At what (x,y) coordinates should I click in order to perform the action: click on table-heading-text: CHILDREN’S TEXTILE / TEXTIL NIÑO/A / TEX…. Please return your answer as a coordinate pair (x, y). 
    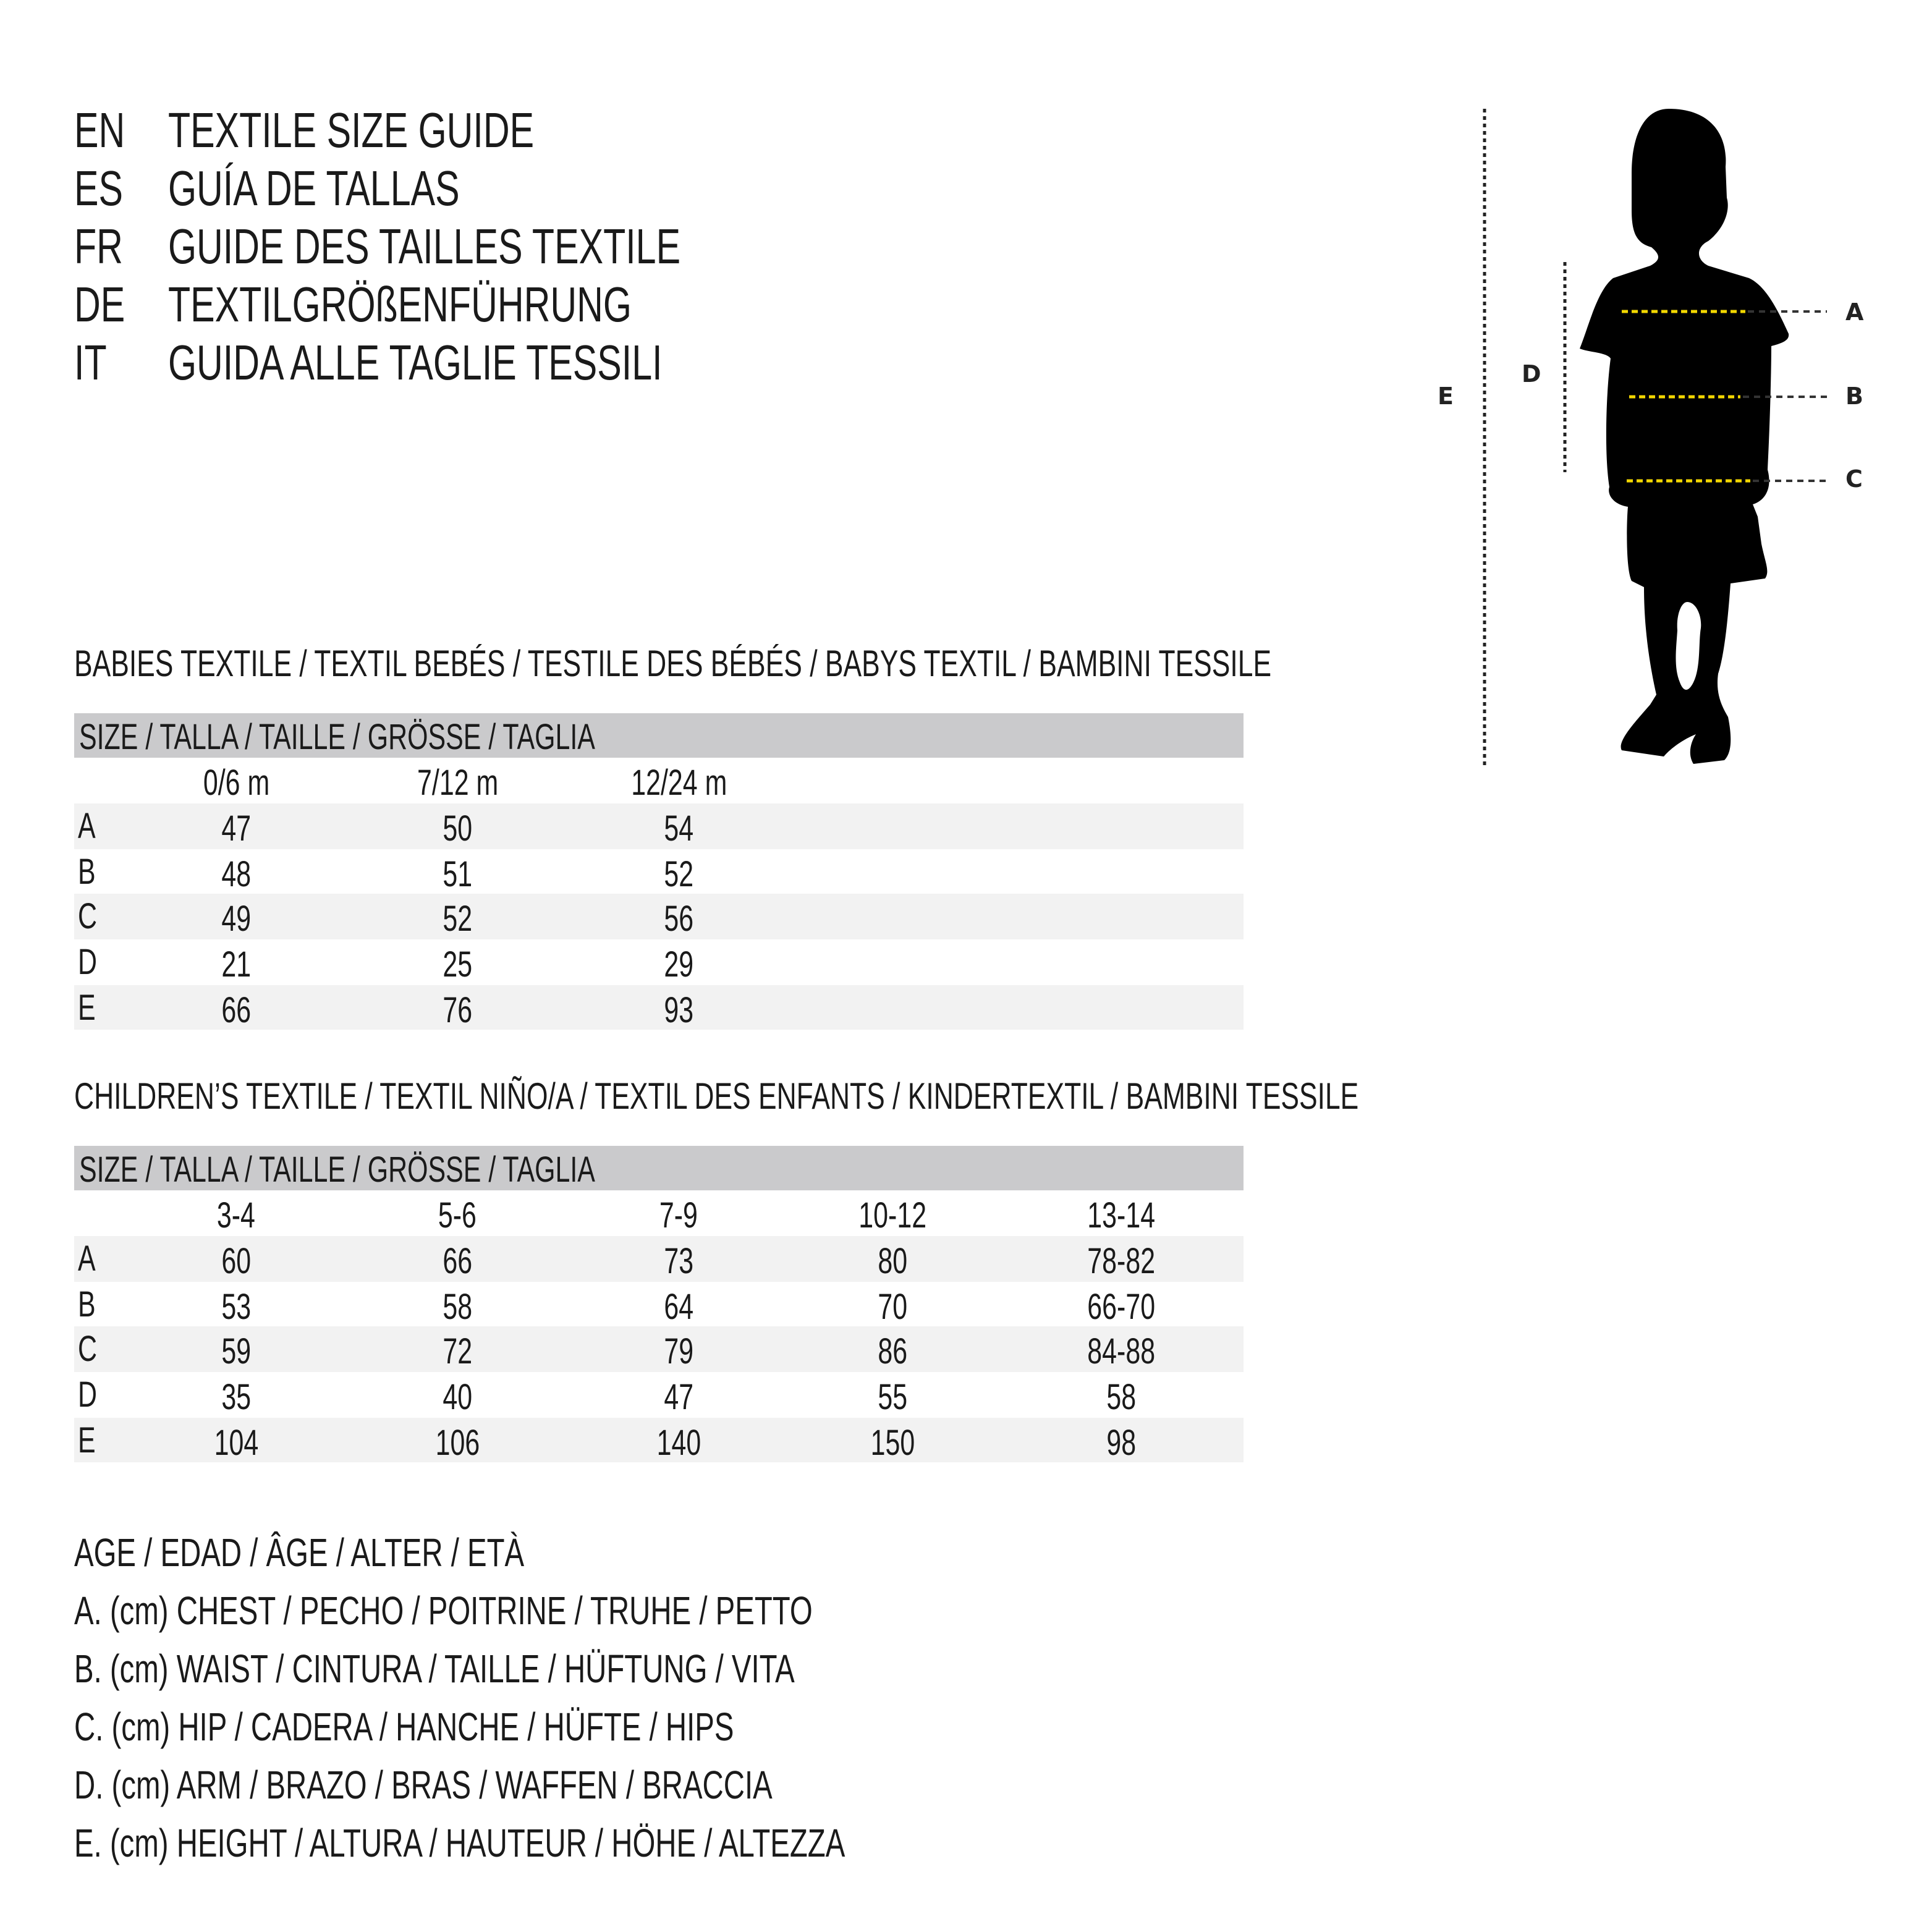
    Looking at the image, I should click on (716, 1097).